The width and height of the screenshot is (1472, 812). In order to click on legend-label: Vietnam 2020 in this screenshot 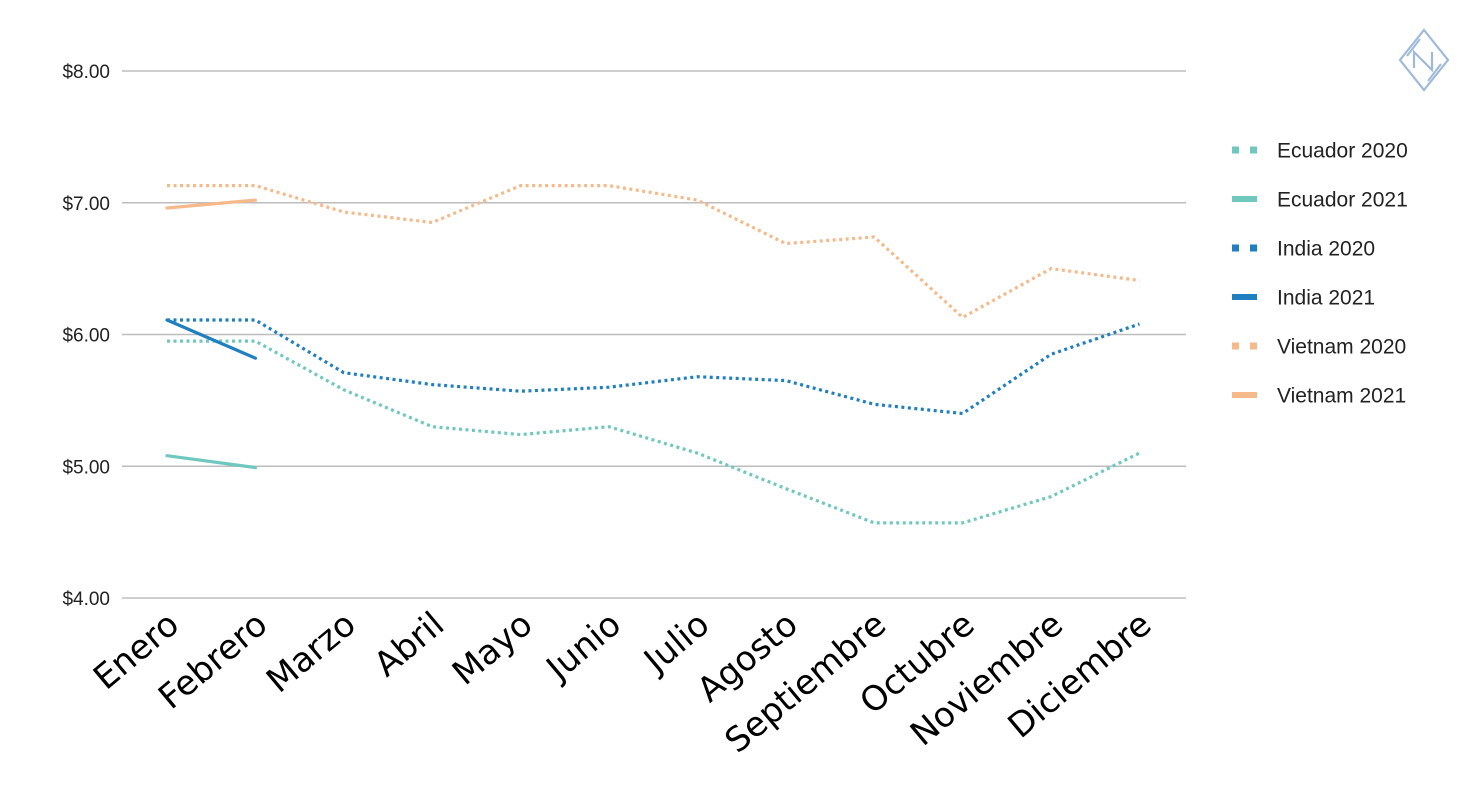, I will do `click(1341, 347)`.